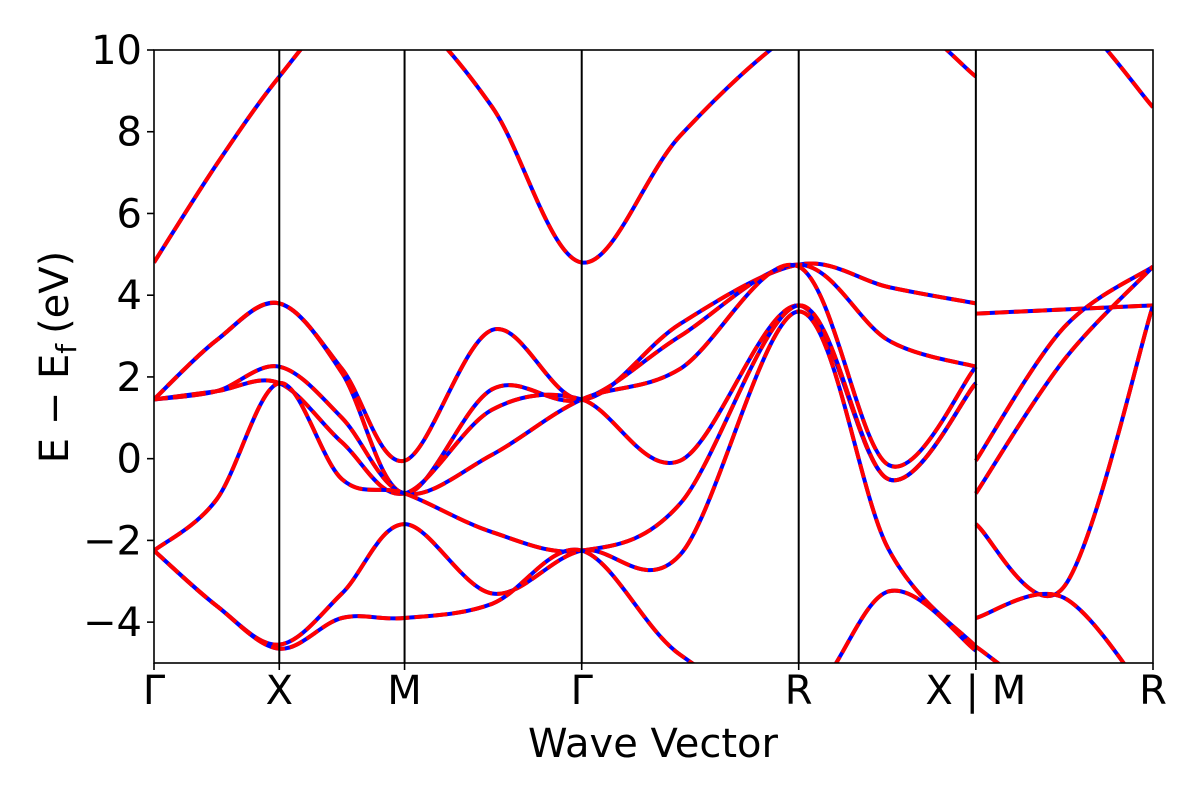  Describe the element at coordinates (118, 337) in the screenshot. I see `y-axis-ticks: −4 −2 0 2 4 6 8 10` at that location.